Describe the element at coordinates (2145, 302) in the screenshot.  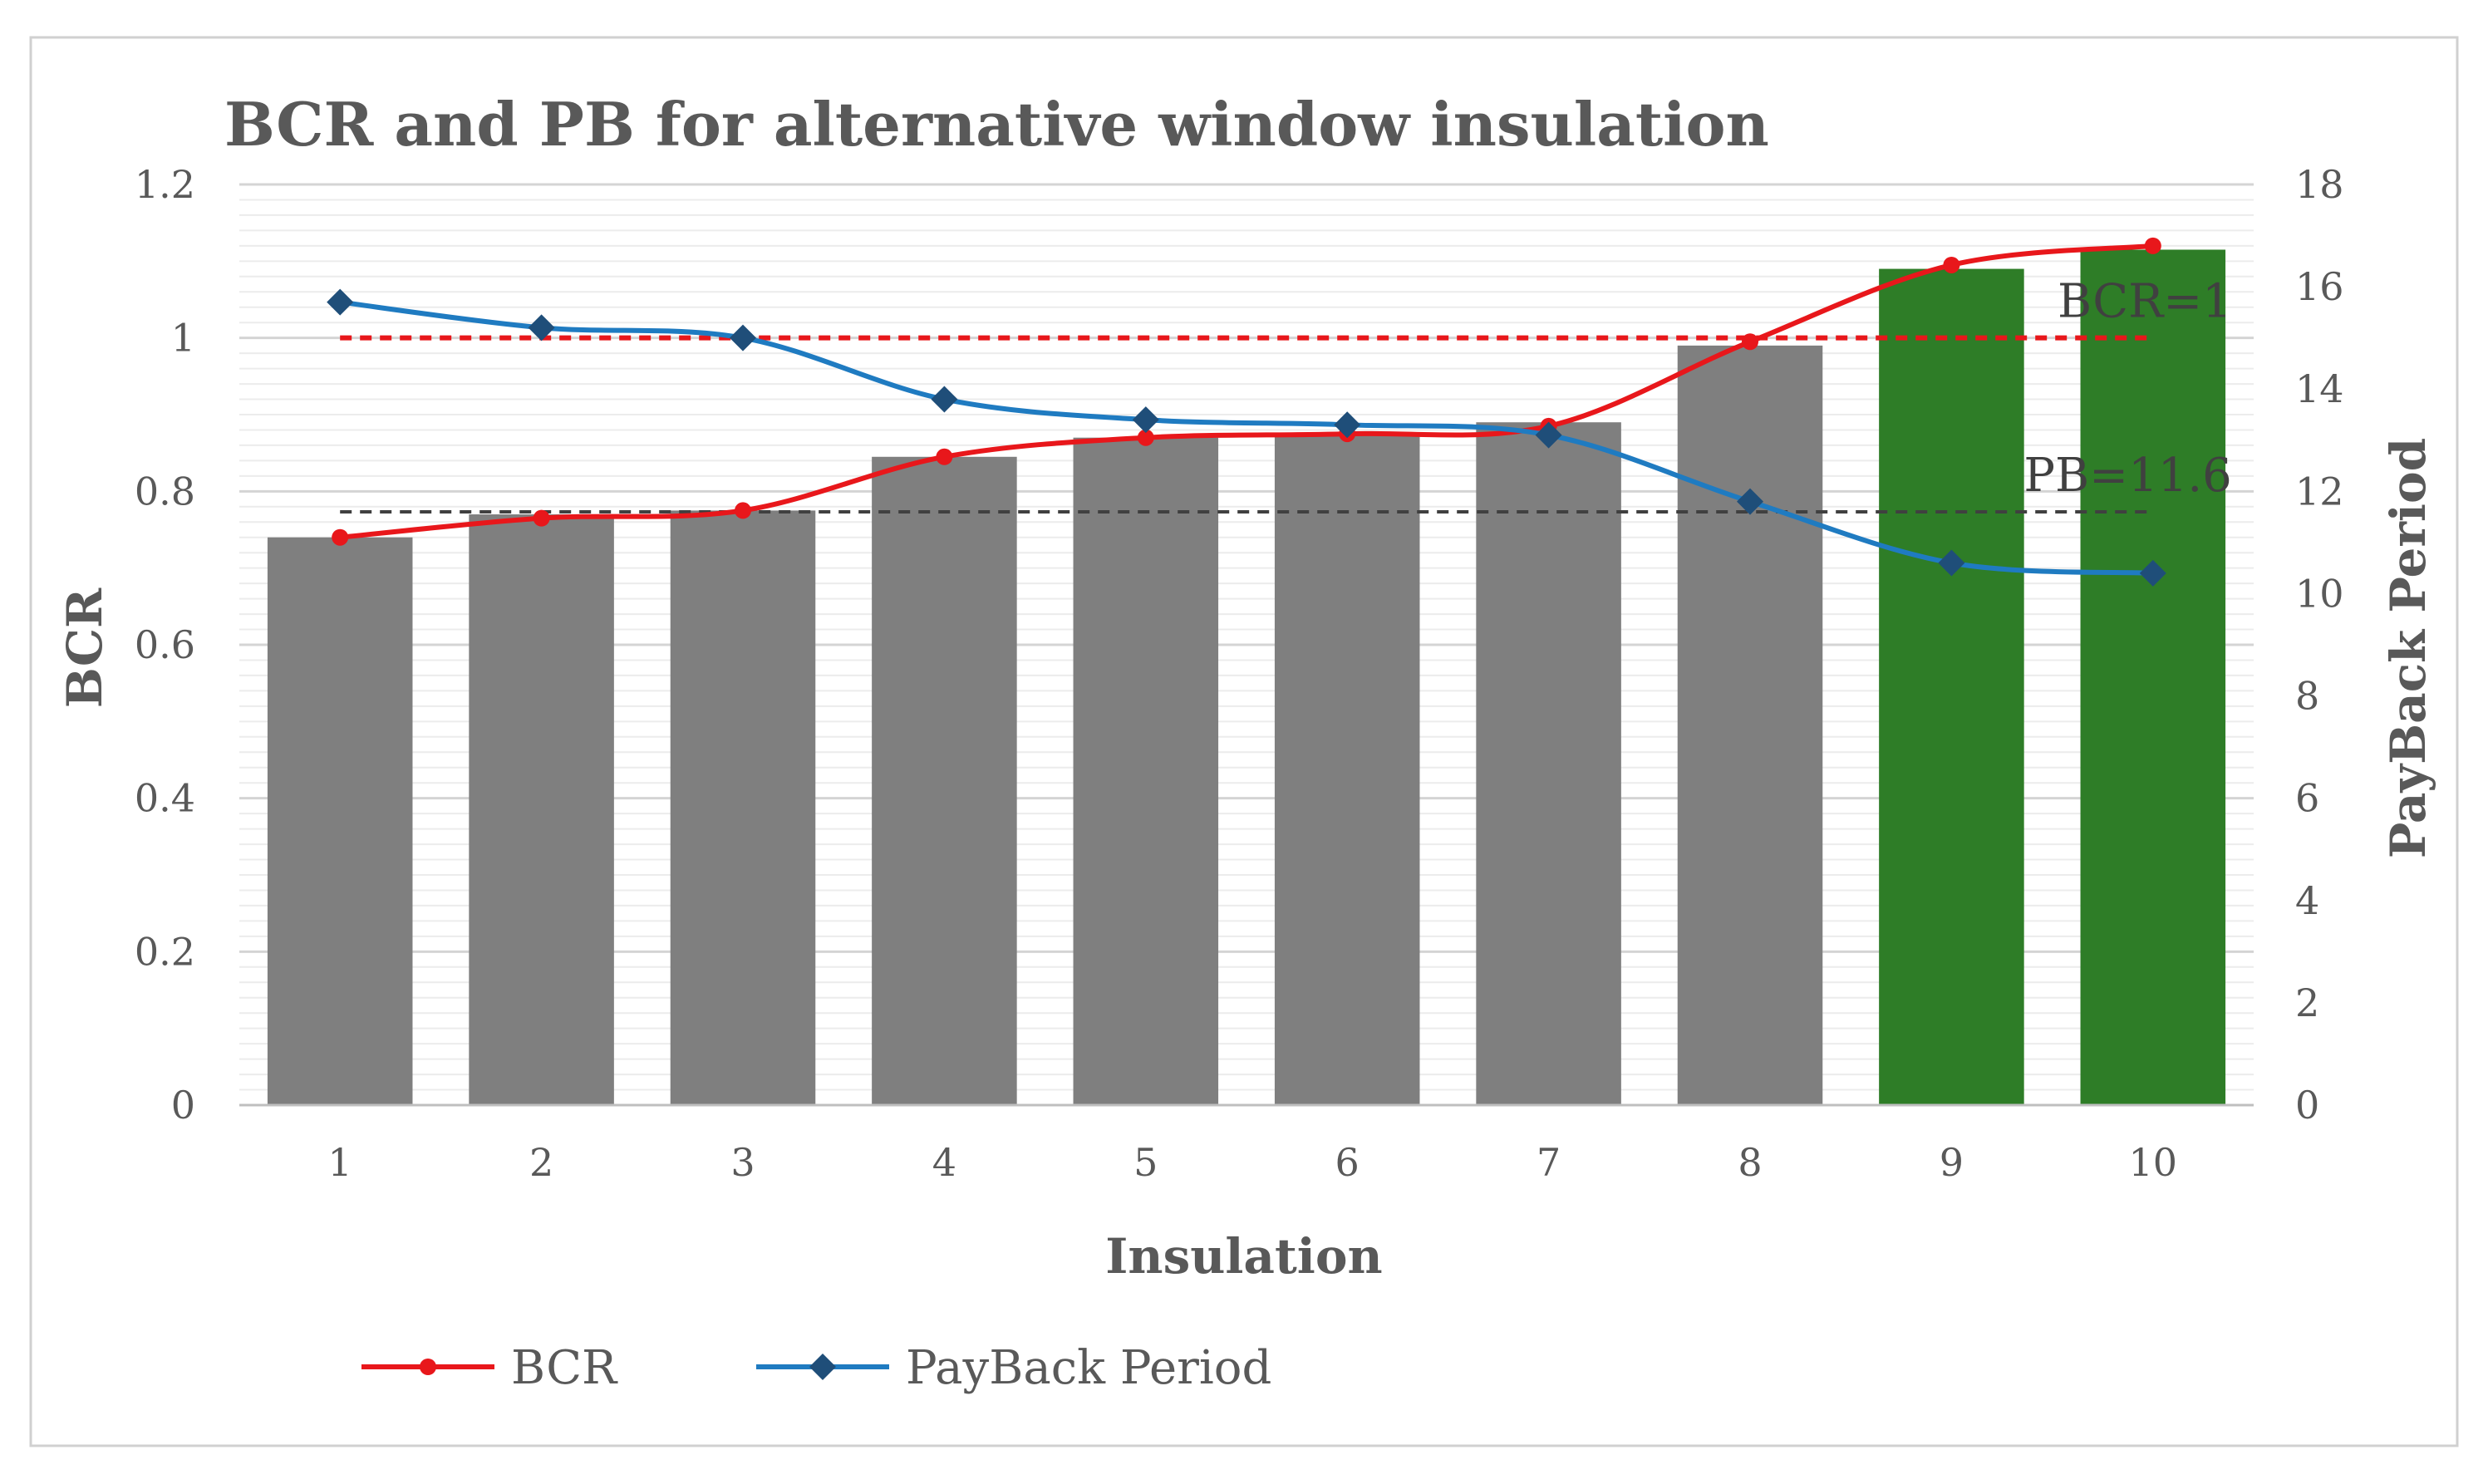
I see `reference-label-1: BCR=1` at that location.